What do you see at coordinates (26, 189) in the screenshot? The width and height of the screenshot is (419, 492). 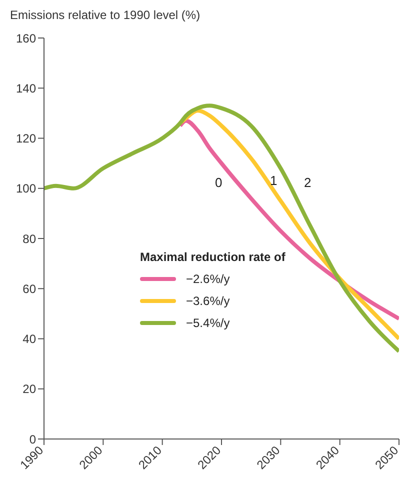 I see `y-tick-label: 100` at bounding box center [26, 189].